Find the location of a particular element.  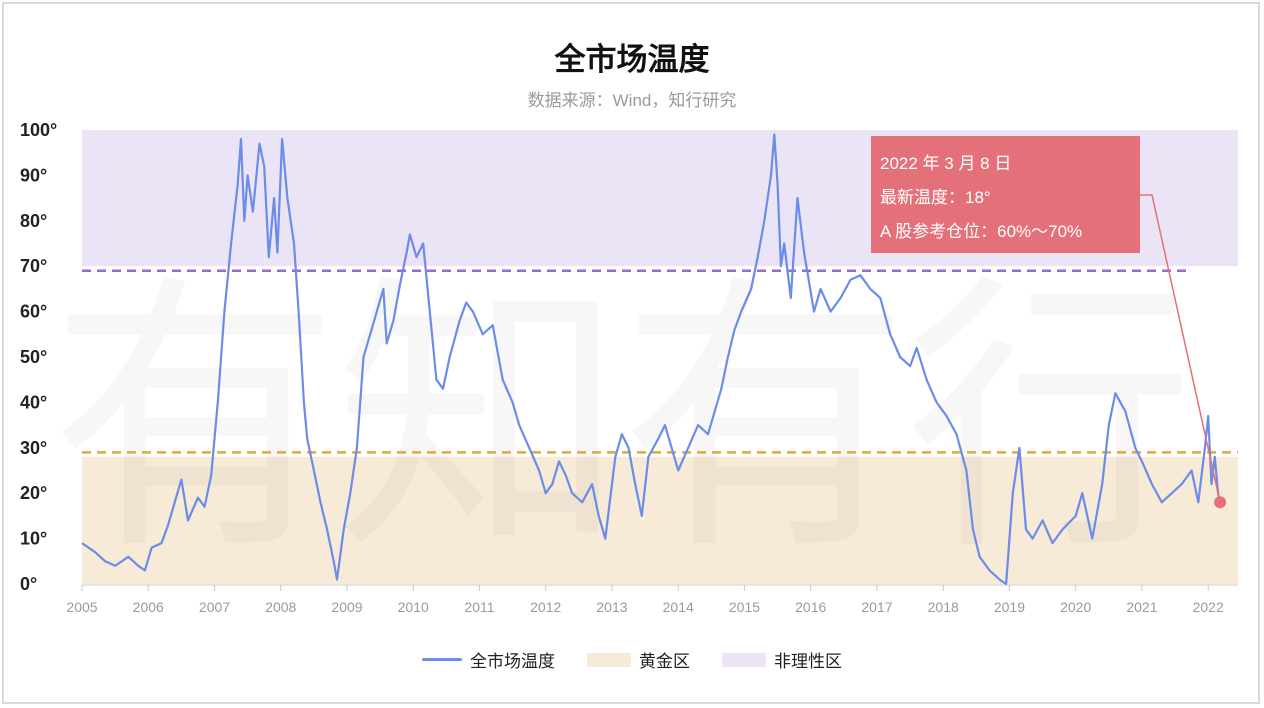

legend-label-series: 全市场温度 is located at coordinates (512, 661).